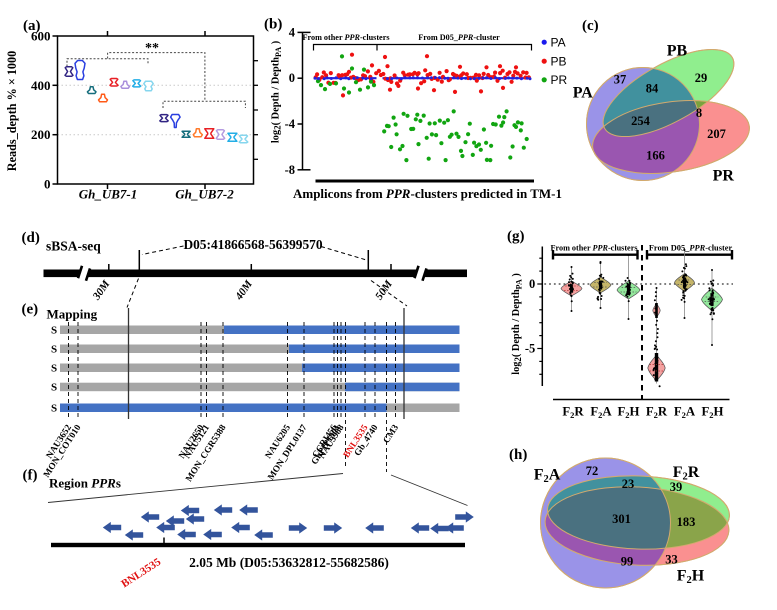  What do you see at coordinates (41, 134) in the screenshot?
I see `svg-text: 200` at bounding box center [41, 134].